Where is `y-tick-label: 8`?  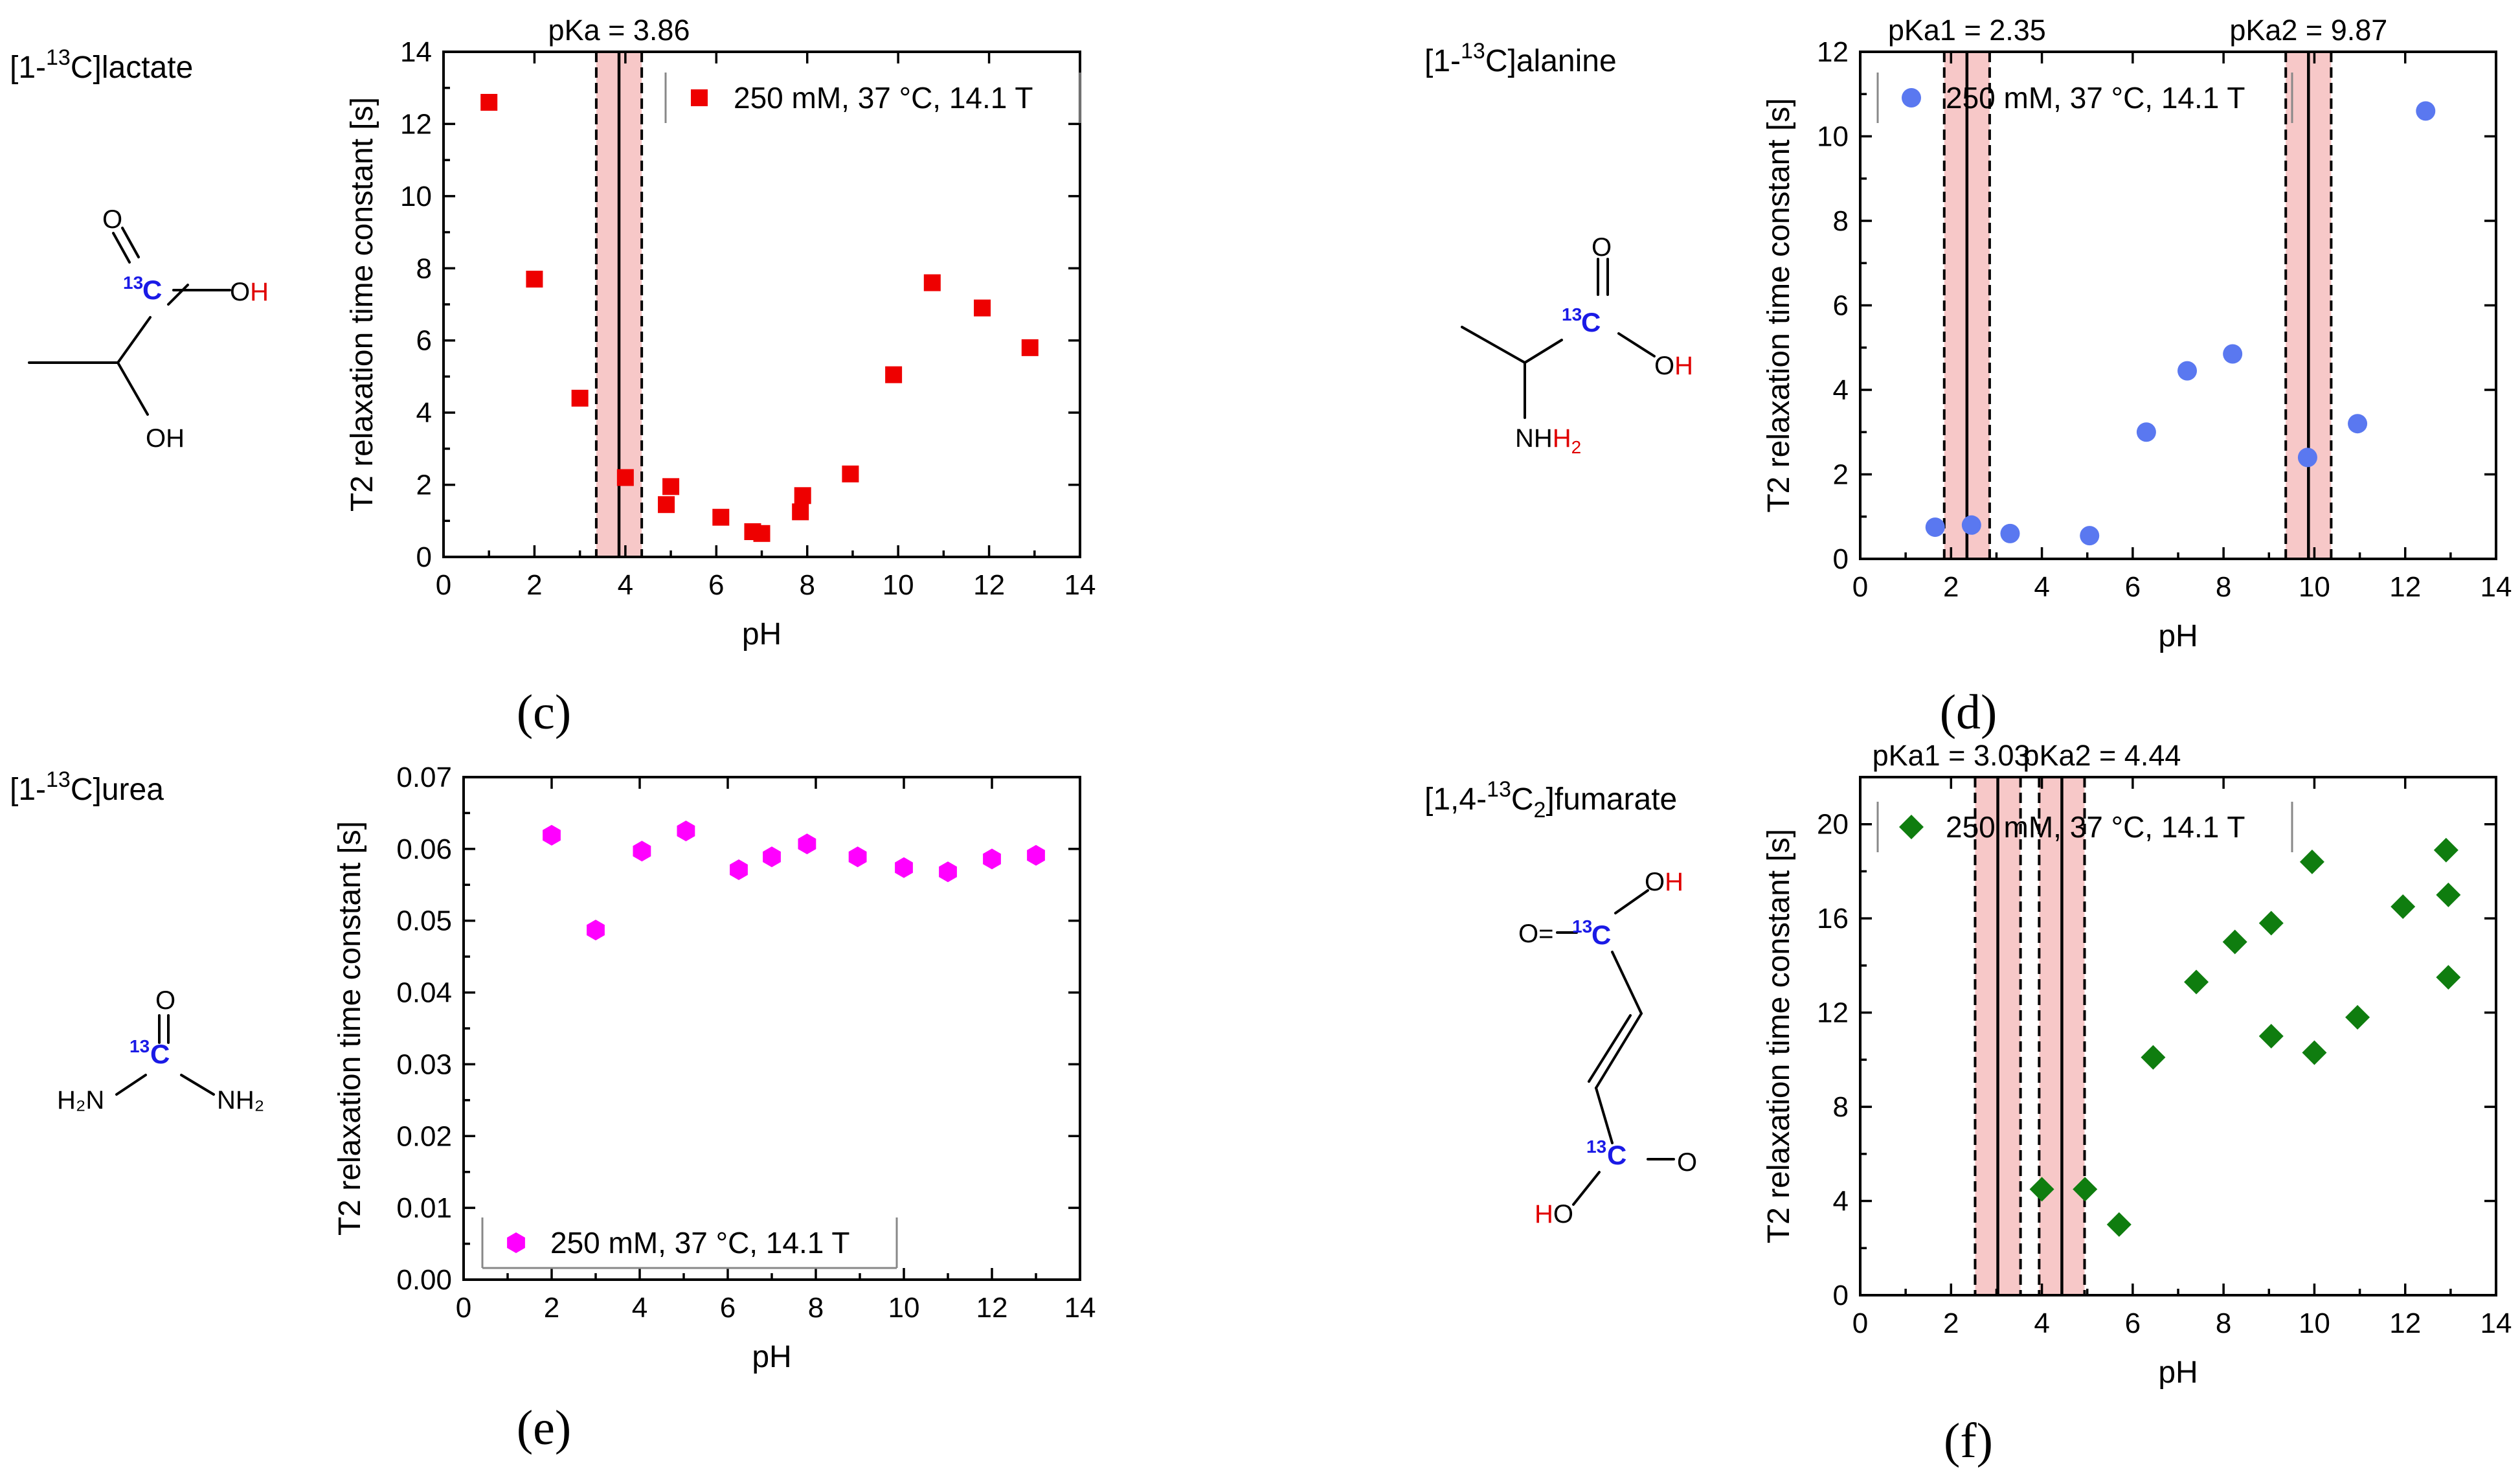 y-tick-label: 8 is located at coordinates (1841, 221).